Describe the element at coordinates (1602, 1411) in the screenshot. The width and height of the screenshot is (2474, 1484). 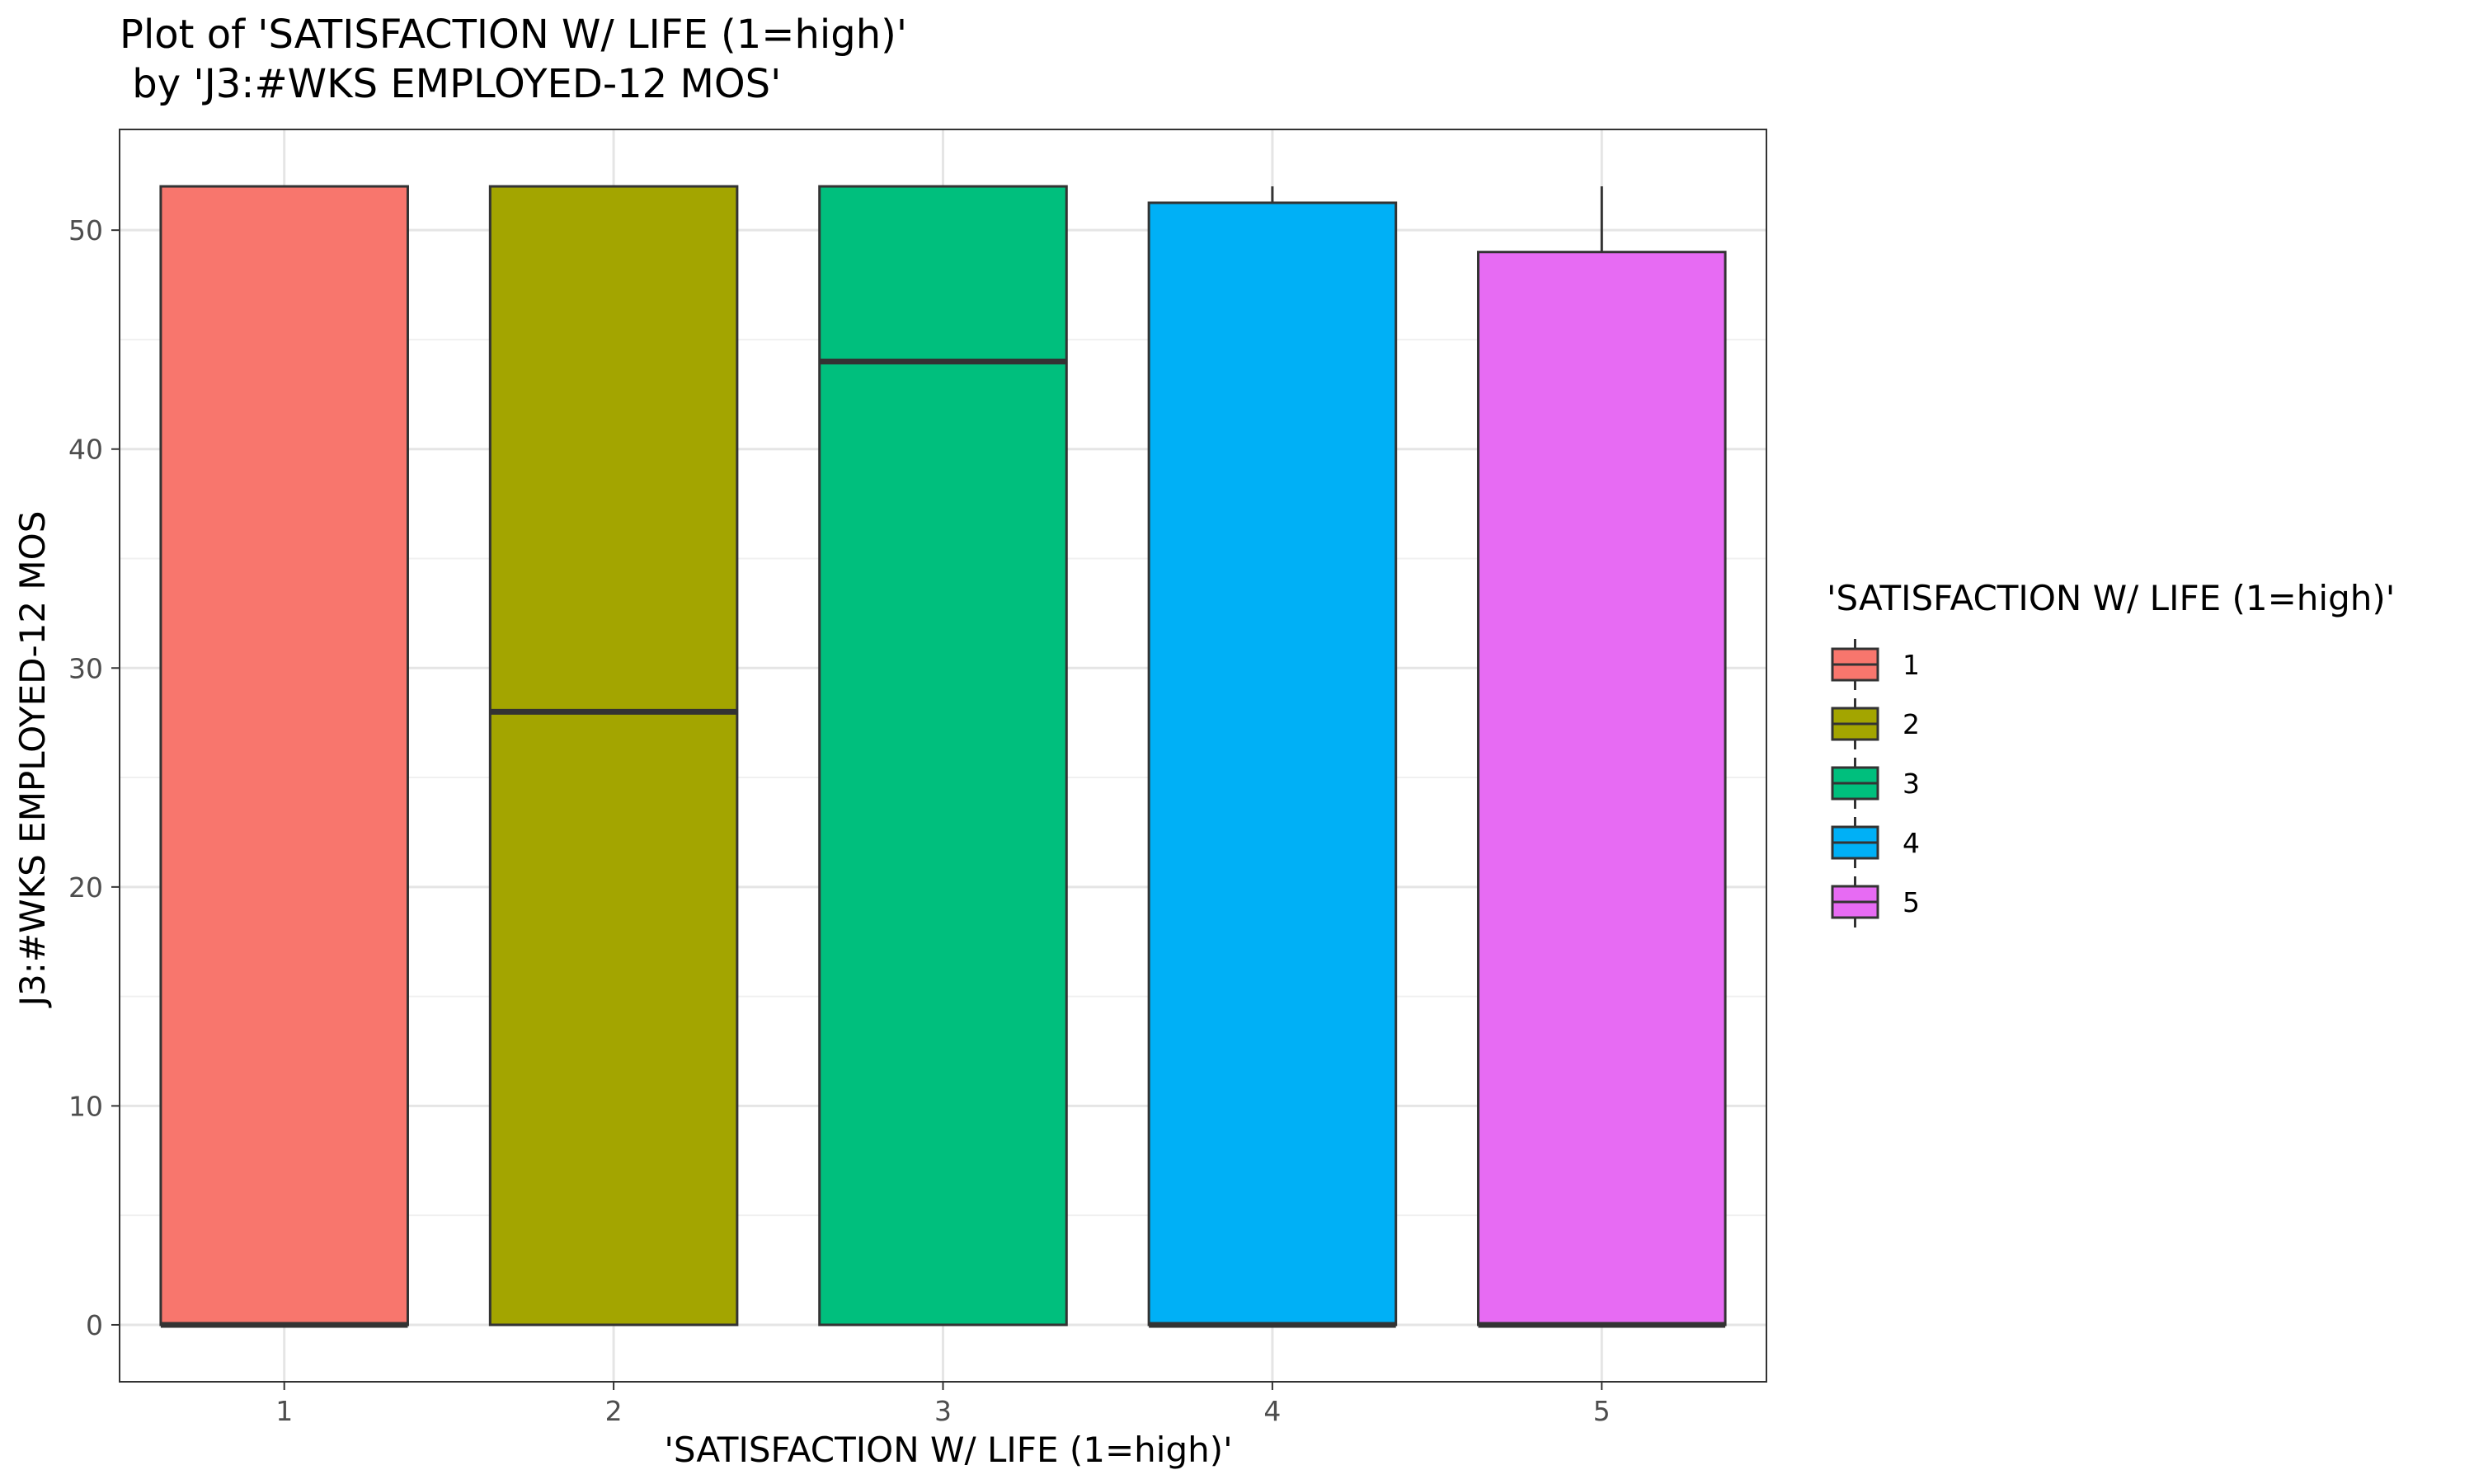
I see `x-tick-label: 5` at that location.